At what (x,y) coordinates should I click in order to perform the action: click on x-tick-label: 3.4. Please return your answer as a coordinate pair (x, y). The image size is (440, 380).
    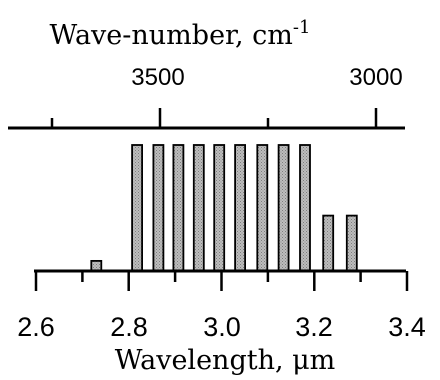
    Looking at the image, I should click on (407, 327).